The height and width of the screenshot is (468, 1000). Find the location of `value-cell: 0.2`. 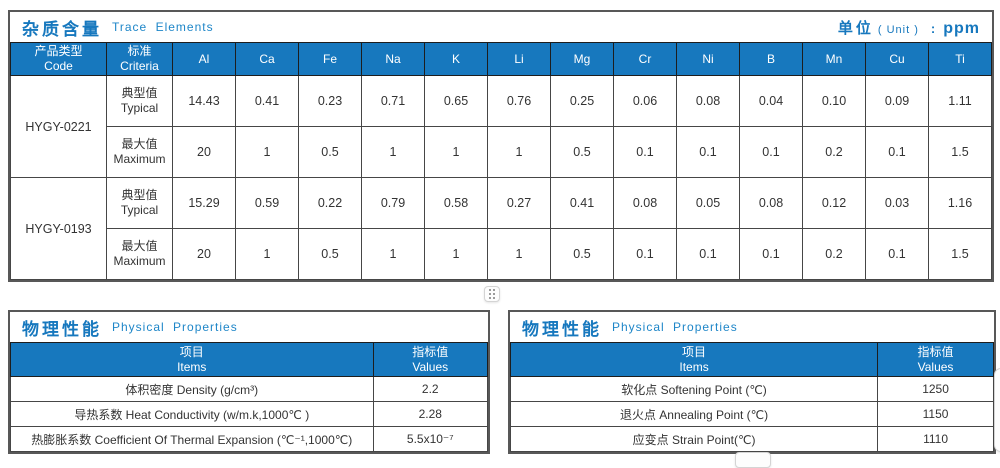

value-cell: 0.2 is located at coordinates (834, 254).